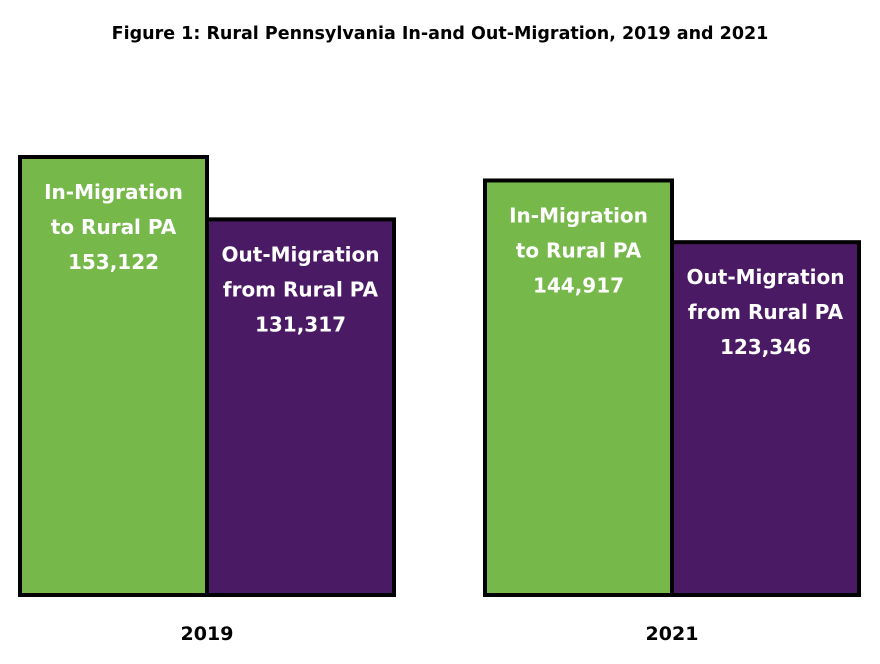 This screenshot has width=880, height=664. What do you see at coordinates (578, 387) in the screenshot?
I see `in-migration-bar-2021` at bounding box center [578, 387].